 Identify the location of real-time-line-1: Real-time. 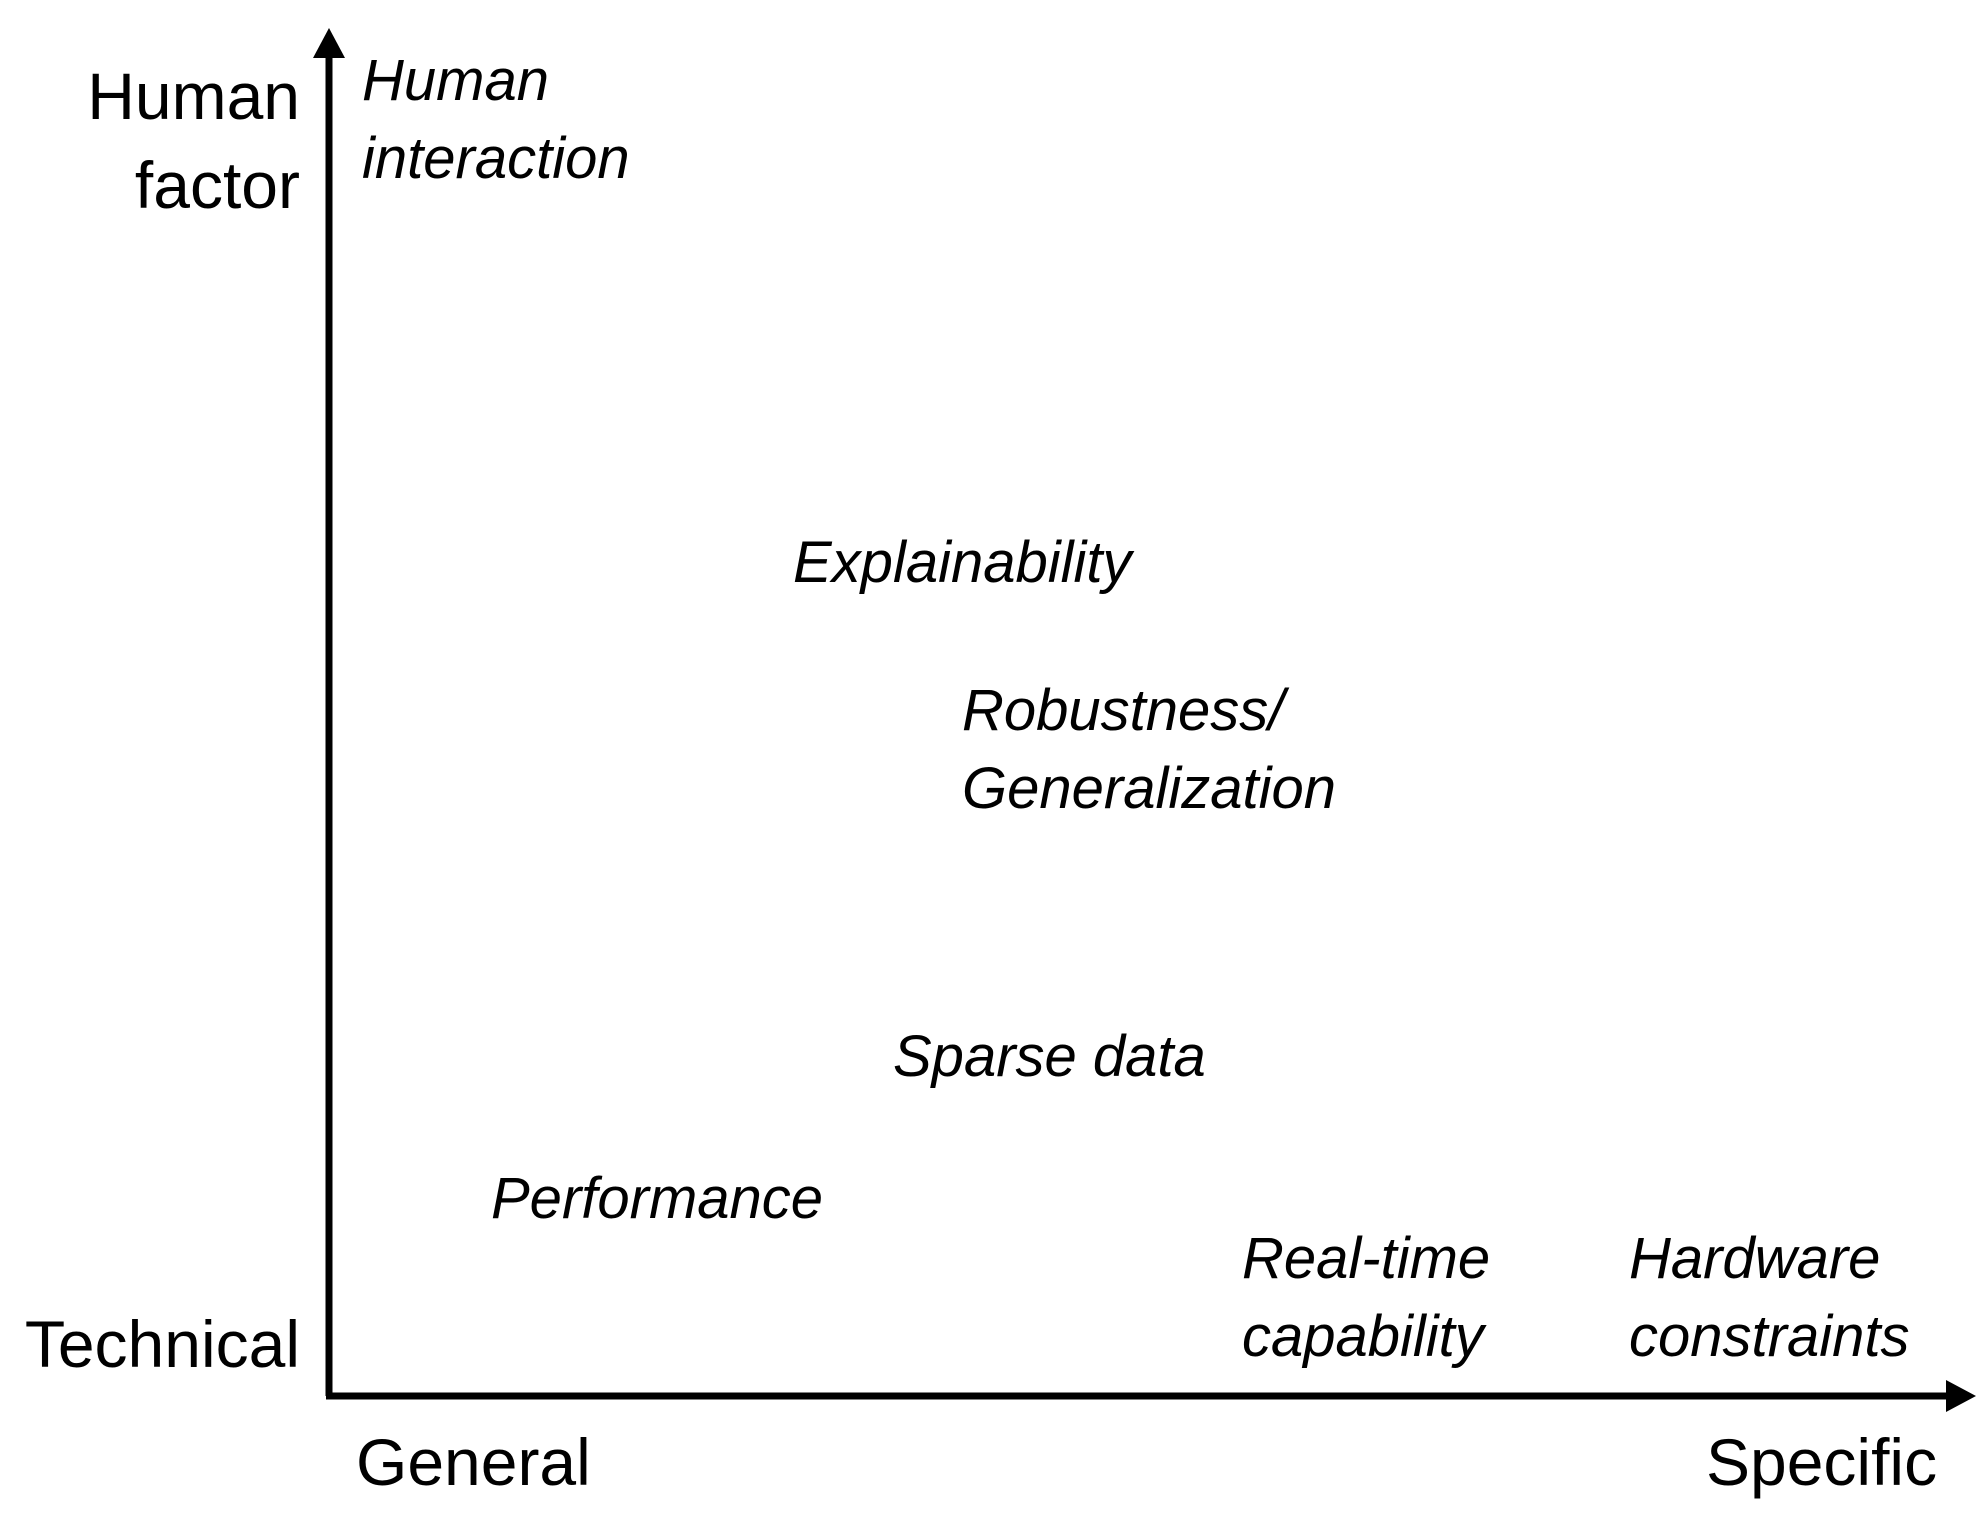
(1366, 1258).